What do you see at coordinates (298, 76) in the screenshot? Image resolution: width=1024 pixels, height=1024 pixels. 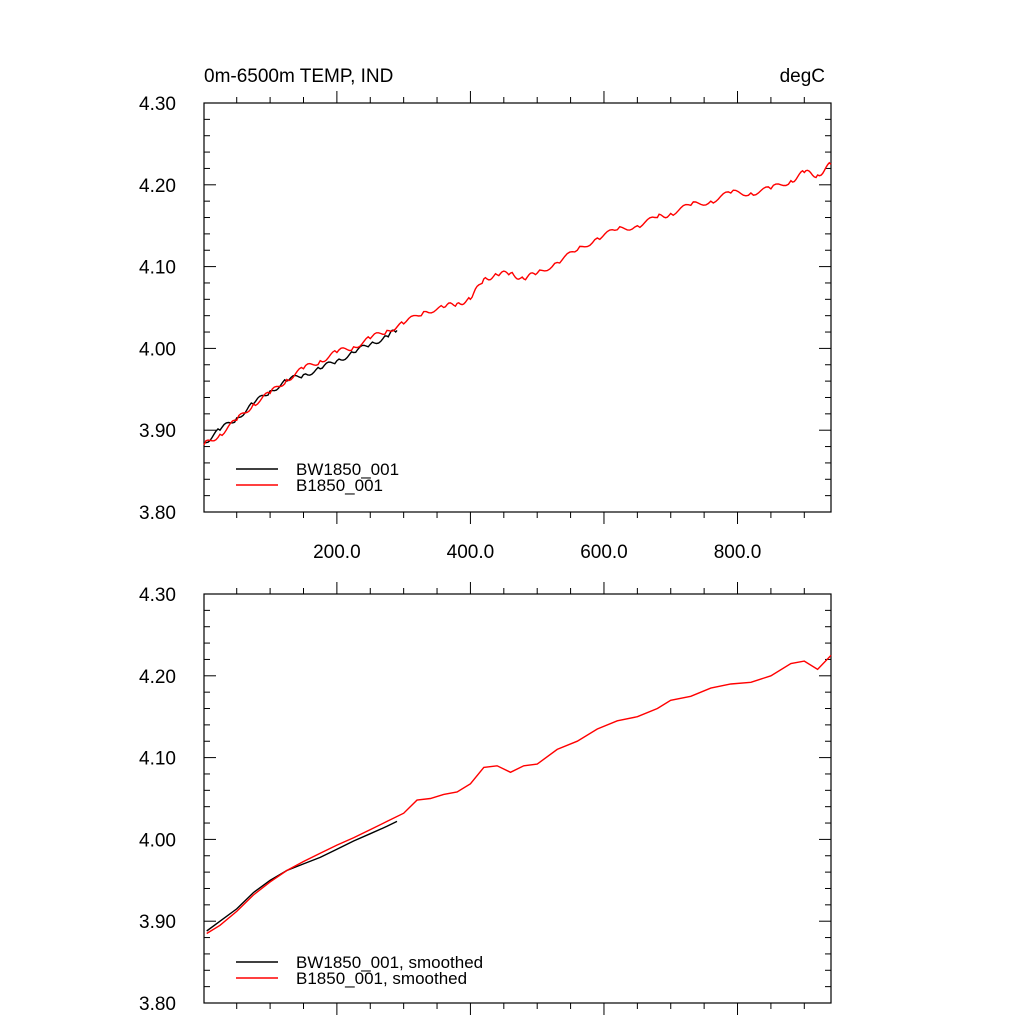 I see `chart-title-left: 0m-6500m TEMP, IND` at bounding box center [298, 76].